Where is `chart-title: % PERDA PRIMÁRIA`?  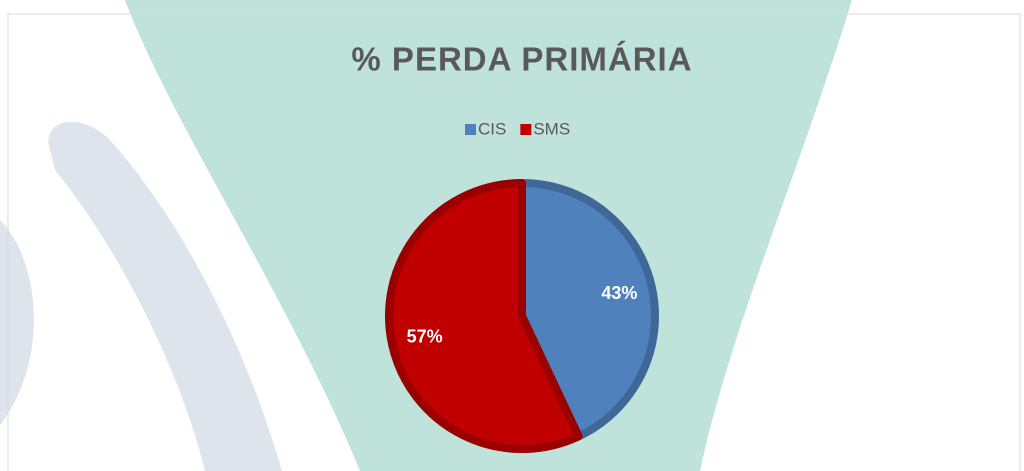 chart-title: % PERDA PRIMÁRIA is located at coordinates (521, 59).